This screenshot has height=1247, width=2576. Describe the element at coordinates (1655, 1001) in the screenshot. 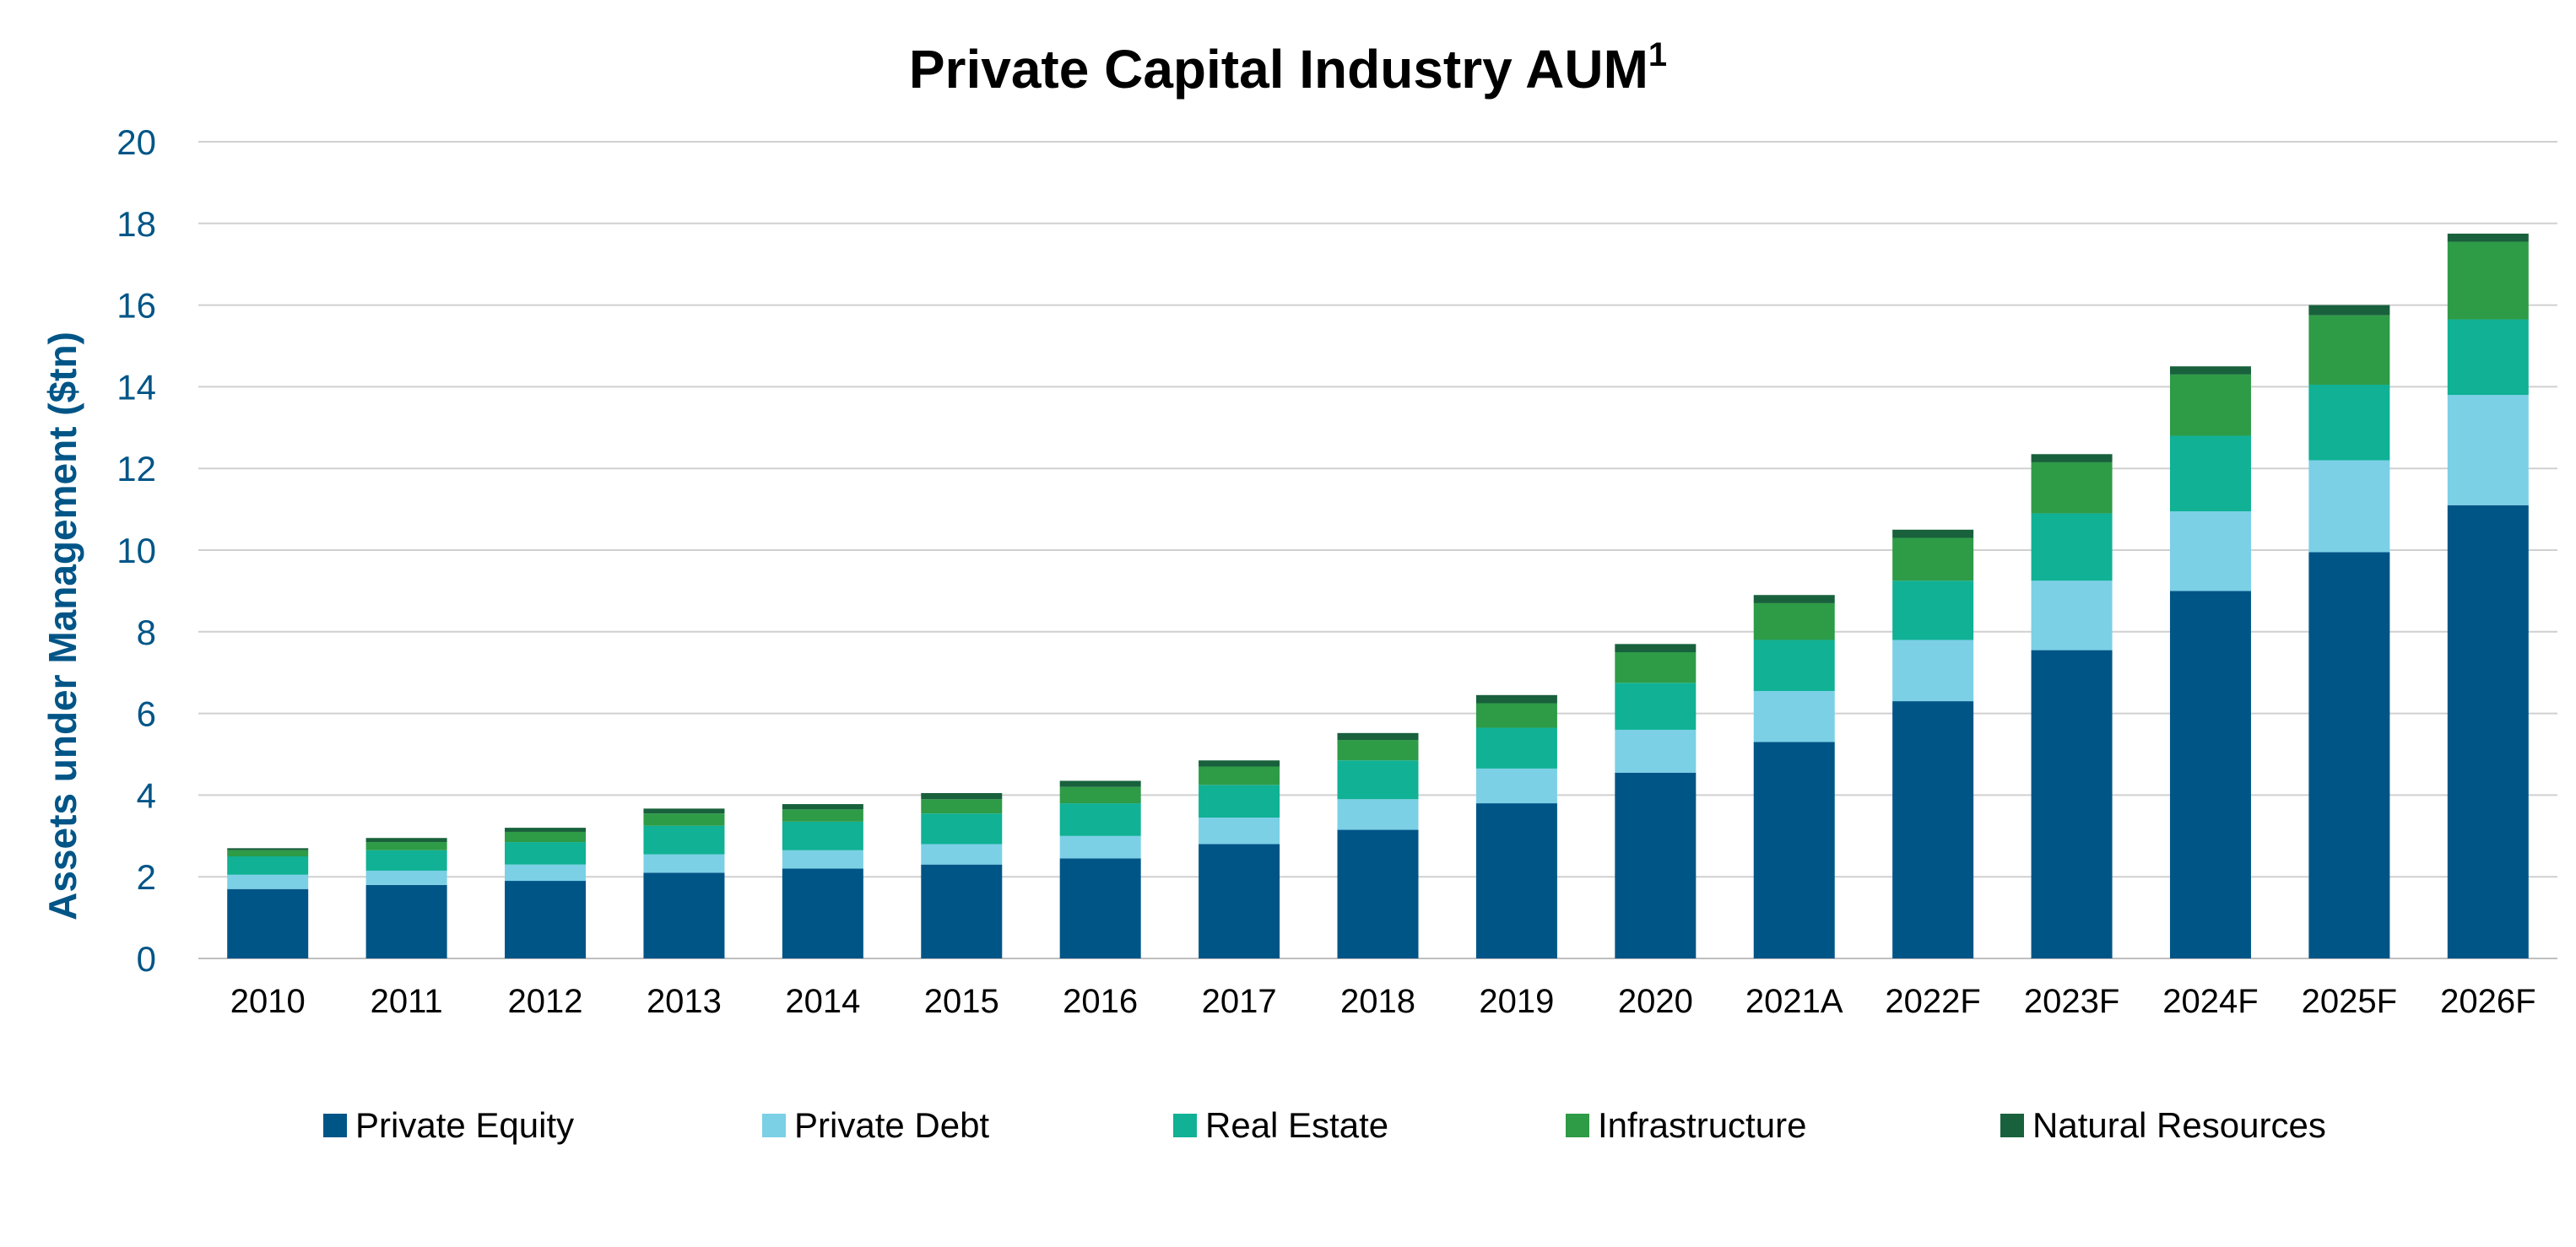

I see `x-tick-label: 2020` at that location.